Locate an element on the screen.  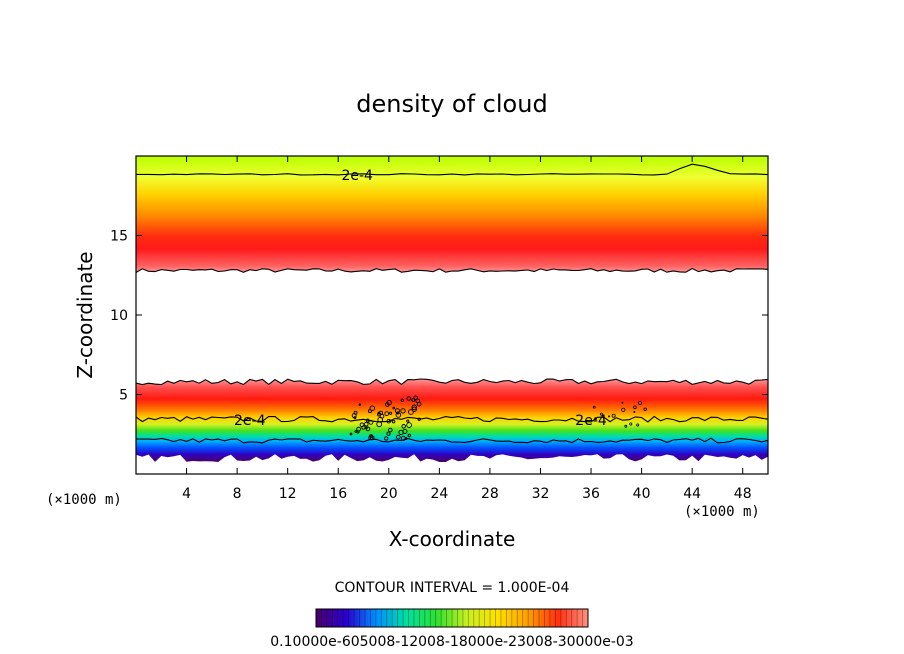
x-tick-label: 36 is located at coordinates (591, 494).